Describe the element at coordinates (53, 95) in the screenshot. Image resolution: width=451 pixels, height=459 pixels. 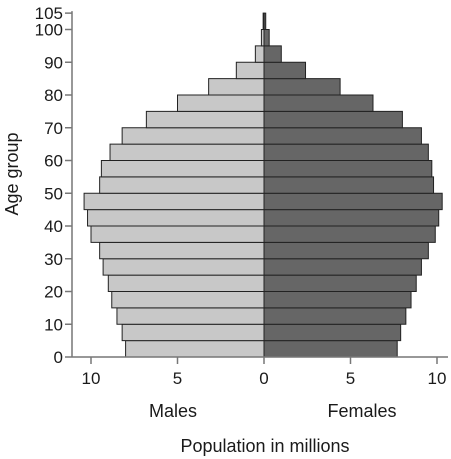
I see `y-tick-label: 80` at that location.